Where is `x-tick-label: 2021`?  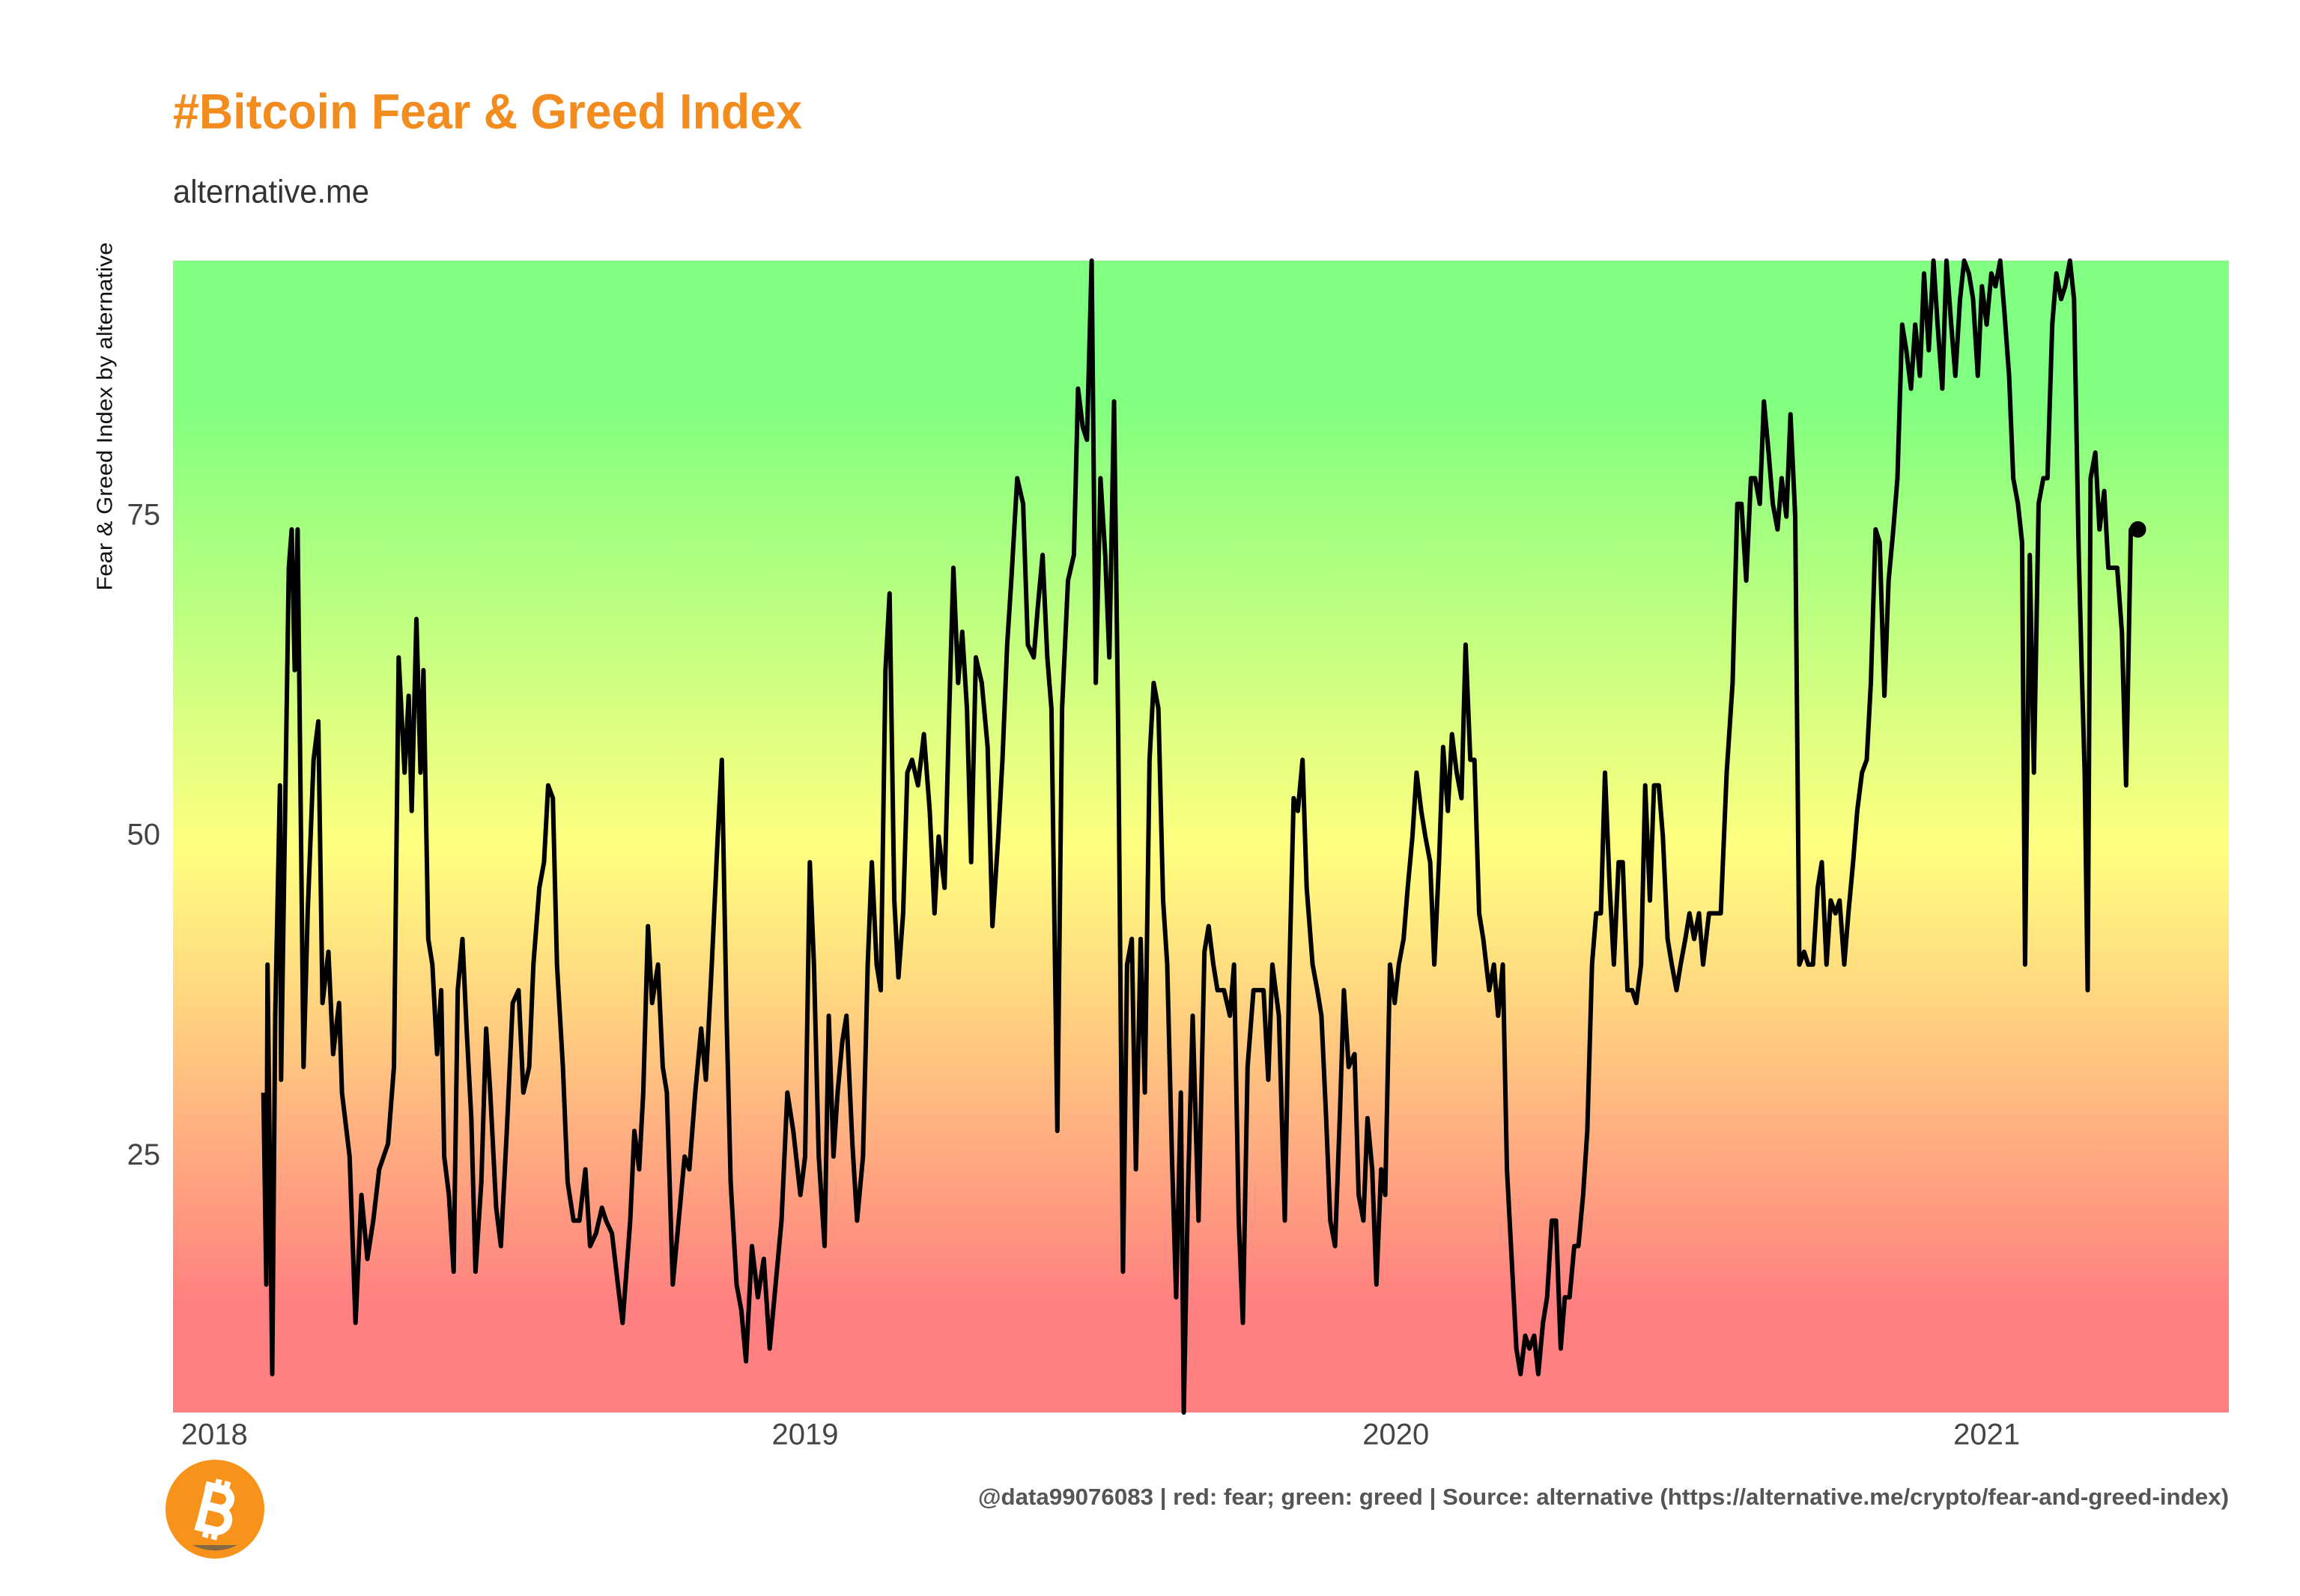 x-tick-label: 2021 is located at coordinates (1986, 1435).